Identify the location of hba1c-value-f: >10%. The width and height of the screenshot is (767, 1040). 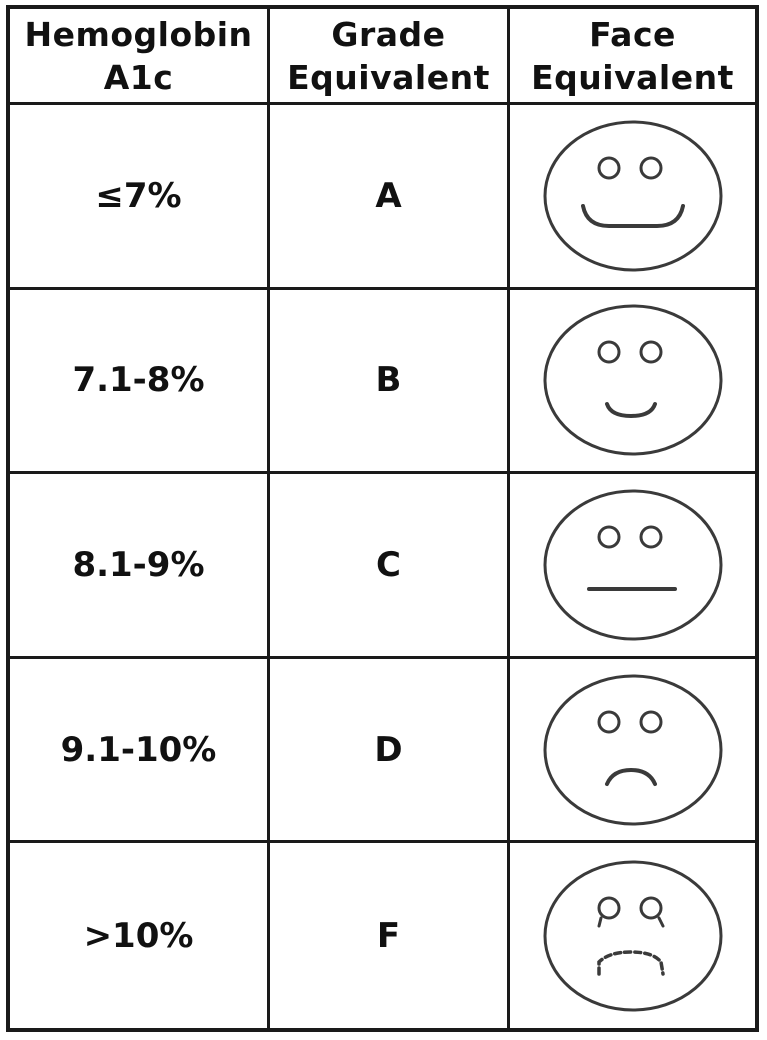
(140, 935).